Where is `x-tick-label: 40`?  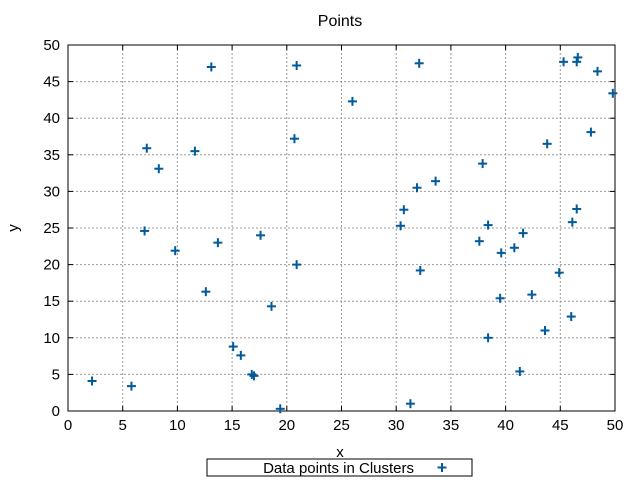 x-tick-label: 40 is located at coordinates (505, 425).